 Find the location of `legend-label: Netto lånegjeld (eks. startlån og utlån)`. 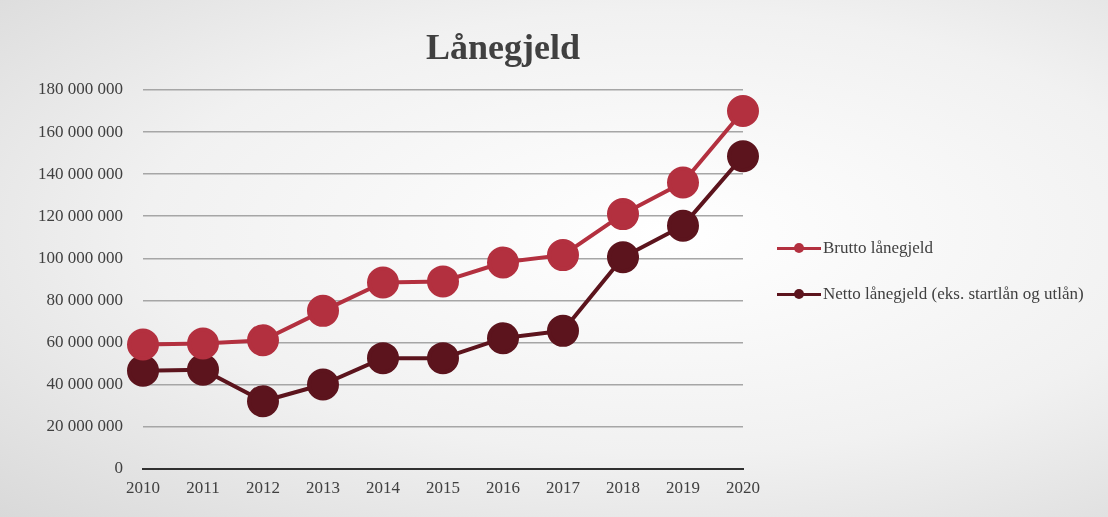

legend-label: Netto lånegjeld (eks. startlån og utlån) is located at coordinates (953, 294).